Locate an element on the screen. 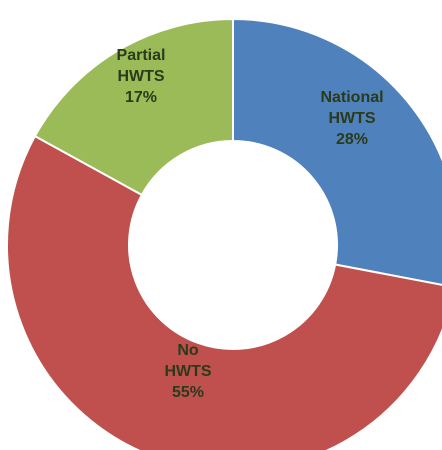 The image size is (442, 450). slice-label-2-line-0: Partial is located at coordinates (141, 55).